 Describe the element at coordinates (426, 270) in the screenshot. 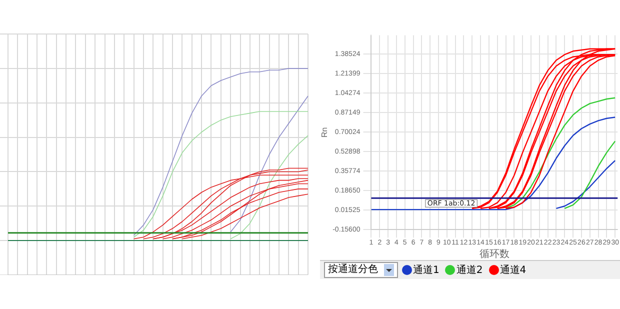

I see `legend-label: 通道1` at that location.